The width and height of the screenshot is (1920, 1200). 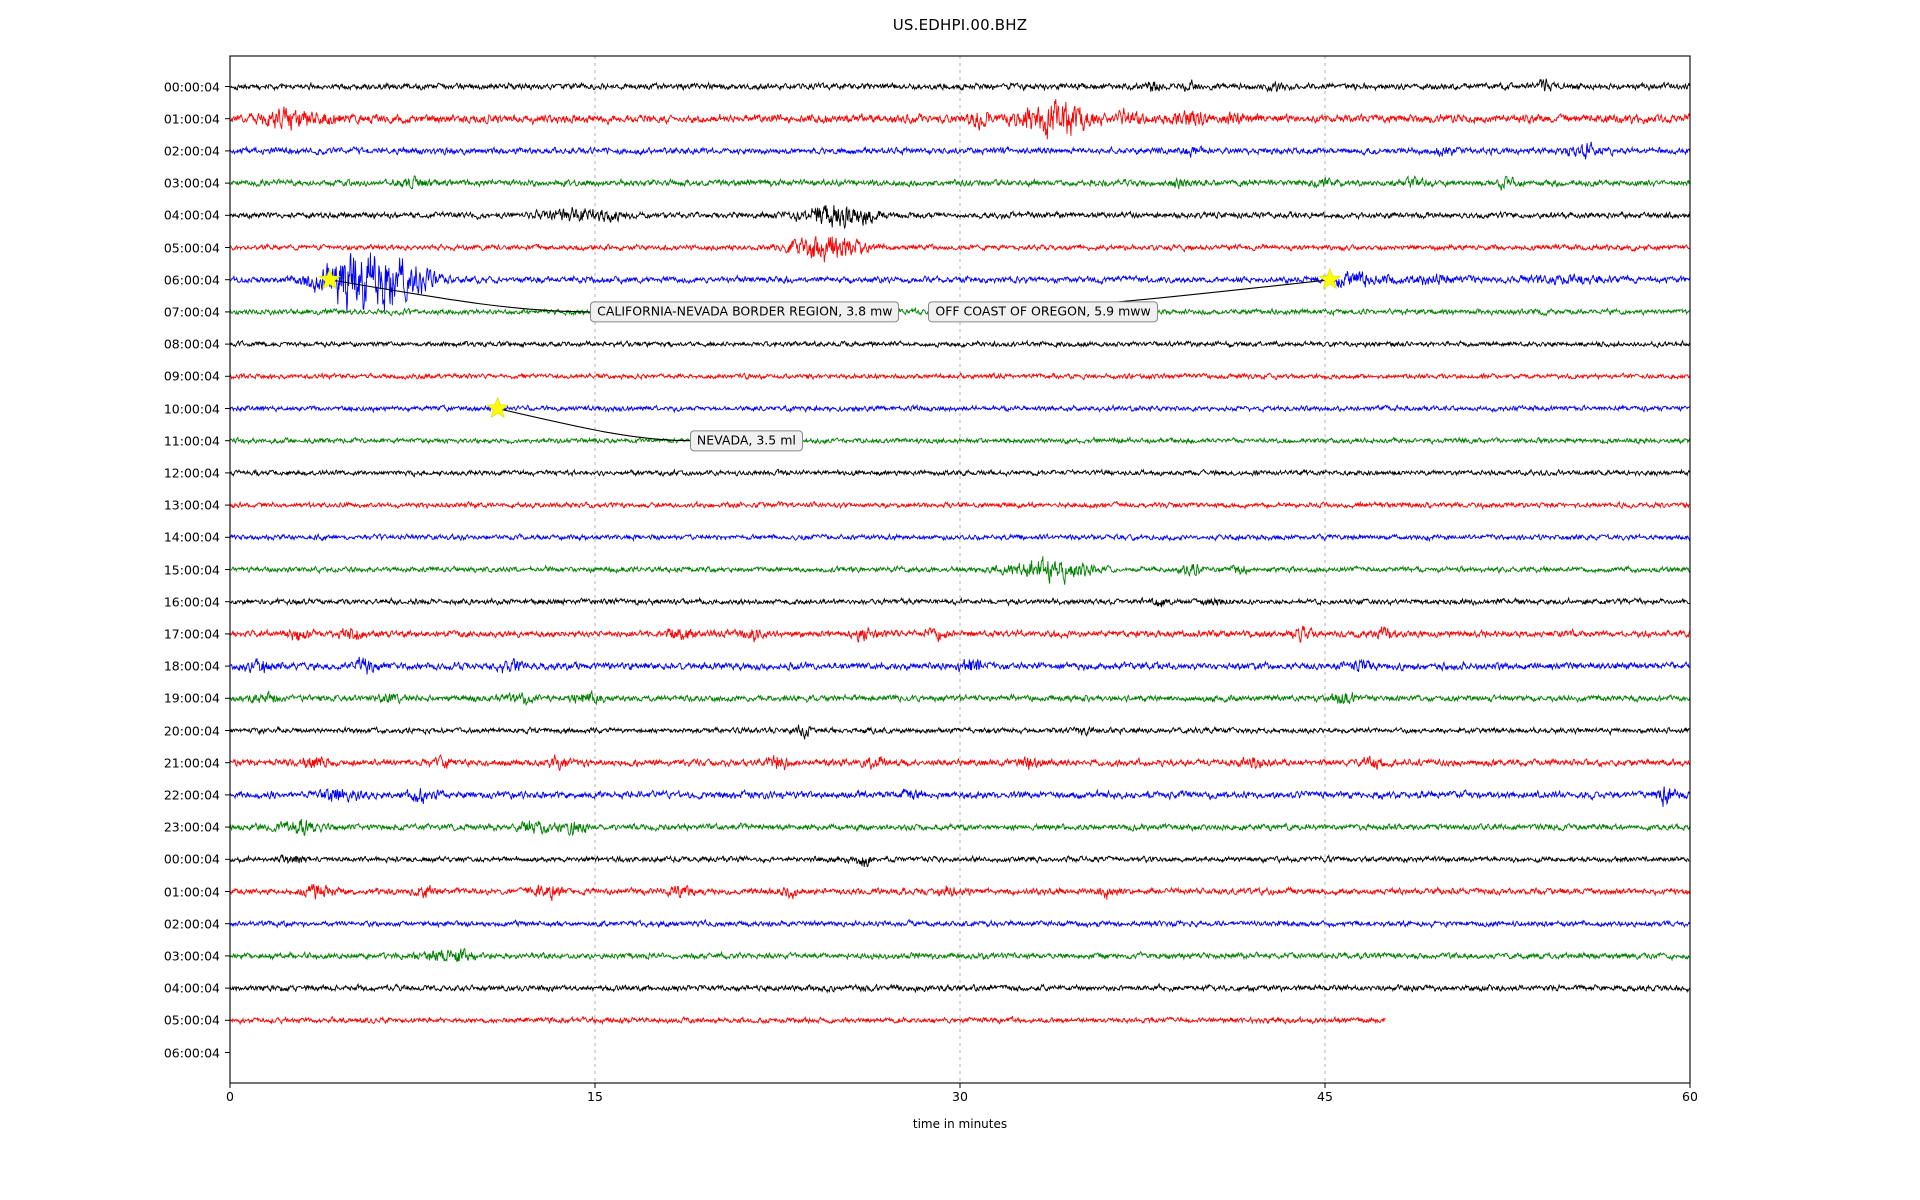 What do you see at coordinates (191, 408) in the screenshot?
I see `y-axis-tick-label: 10:00:04` at bounding box center [191, 408].